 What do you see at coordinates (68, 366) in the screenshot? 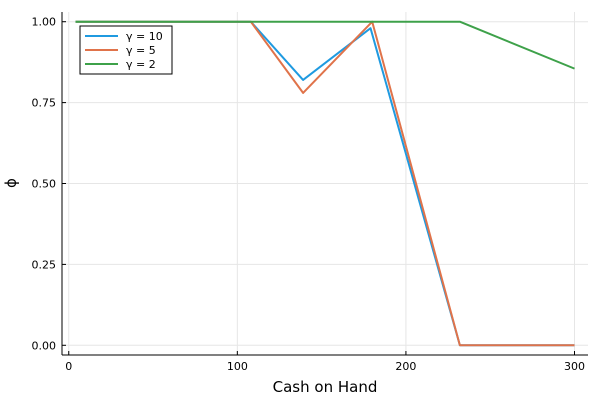
I see `x-tick-label: 0` at bounding box center [68, 366].